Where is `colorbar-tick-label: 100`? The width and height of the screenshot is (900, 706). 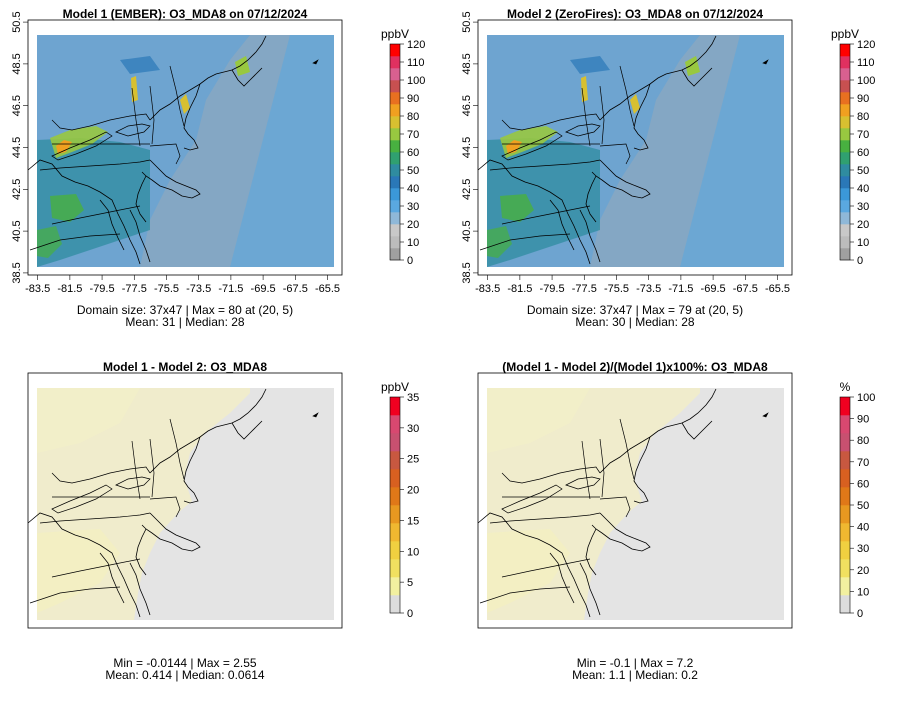
colorbar-tick-label: 100 is located at coordinates (866, 398).